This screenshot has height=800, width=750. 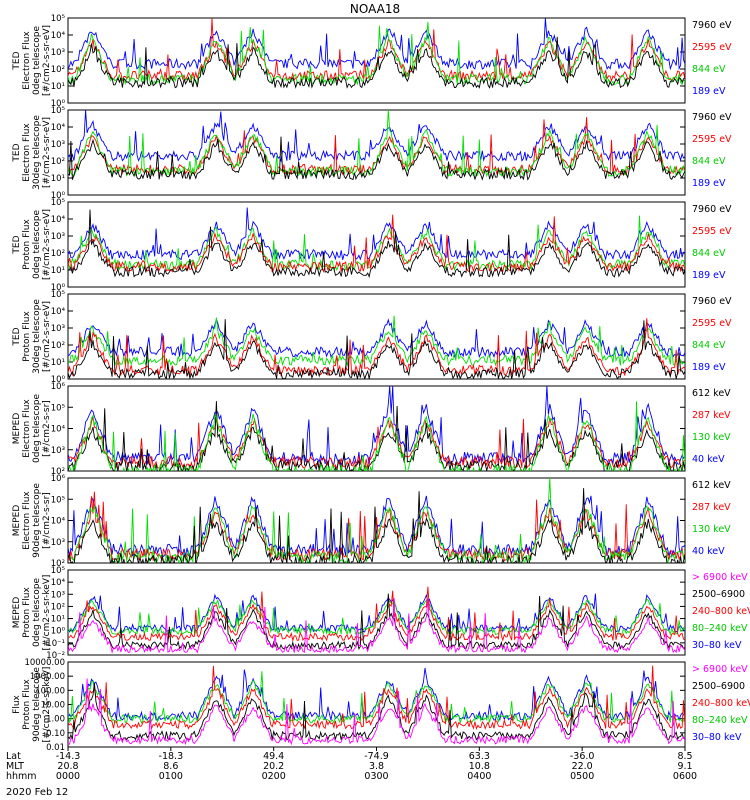 I want to click on x-row-label: Lat, so click(x=13, y=756).